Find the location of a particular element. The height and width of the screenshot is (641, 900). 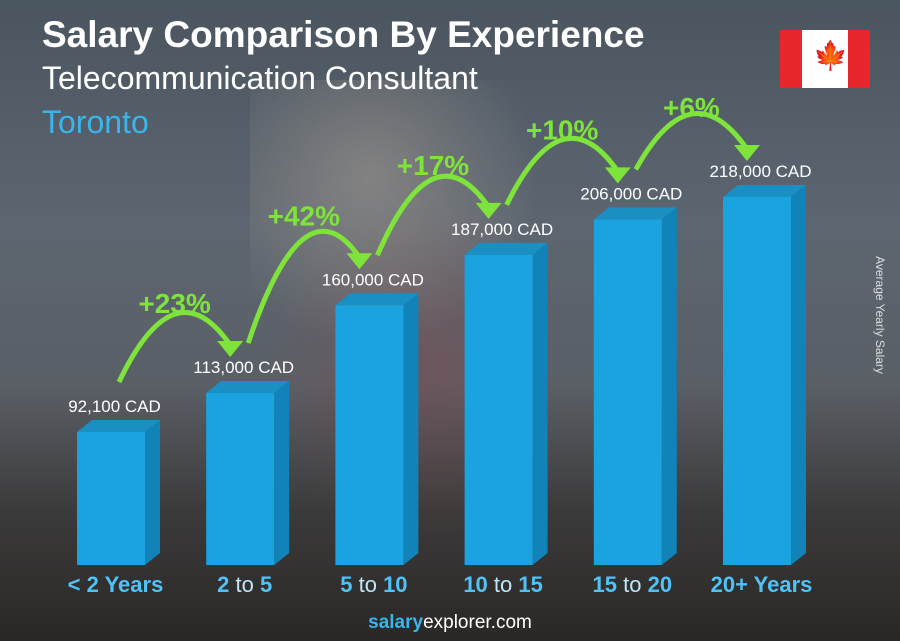

canada-flag-icon: 🍁 is located at coordinates (825, 59).